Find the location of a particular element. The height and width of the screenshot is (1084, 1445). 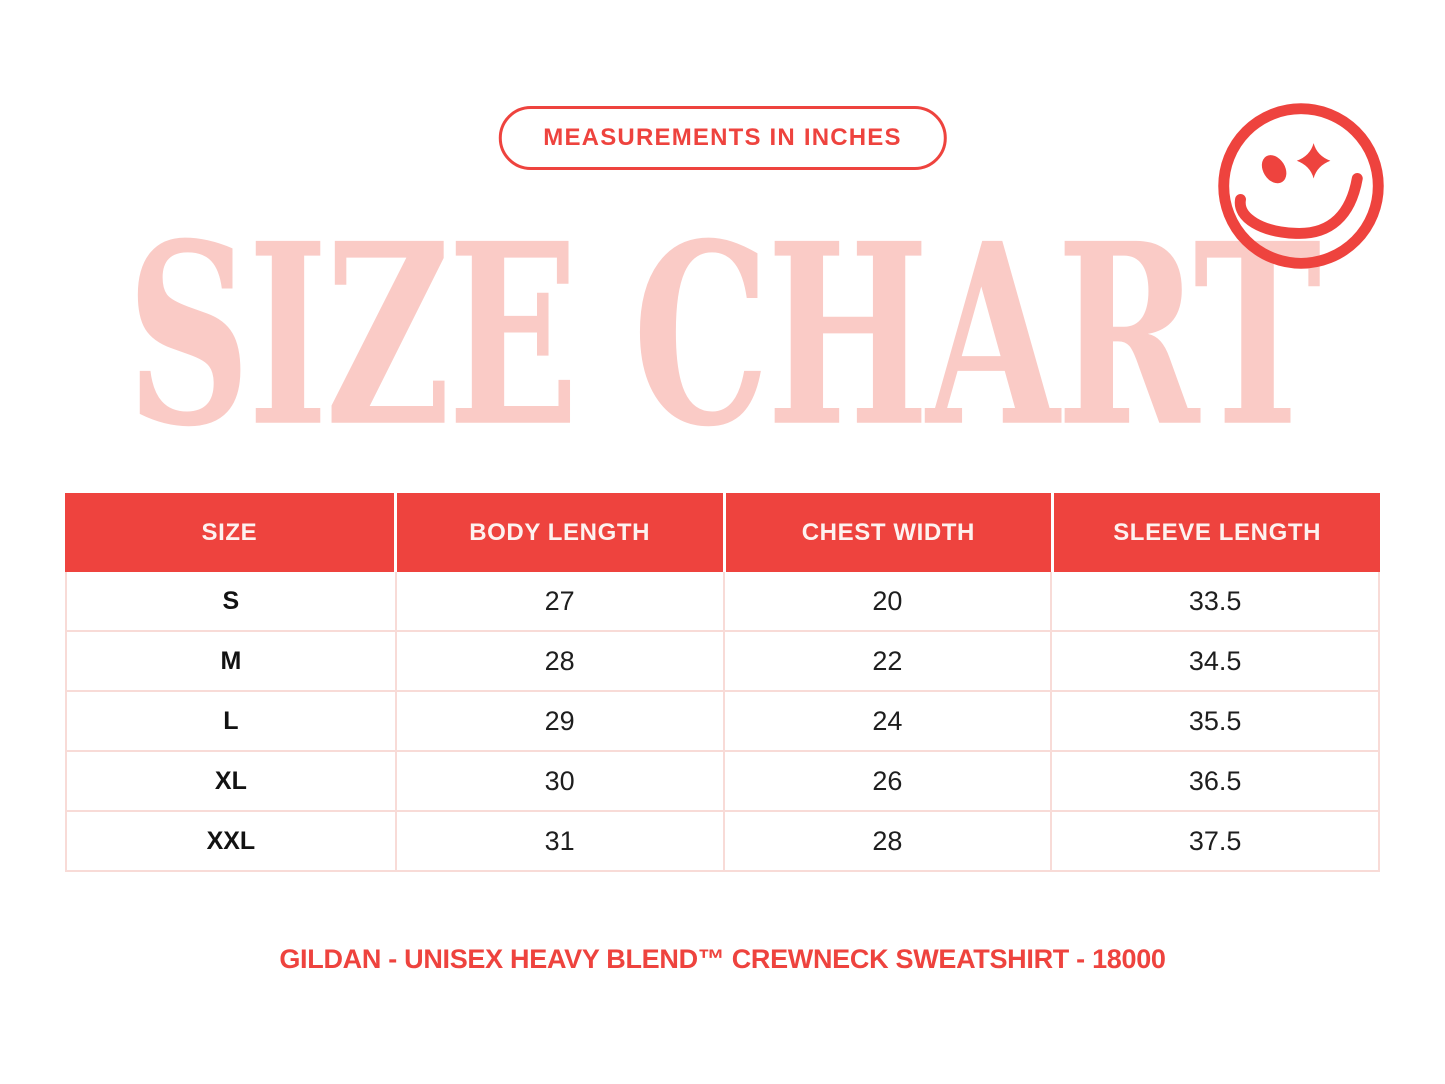

table-row: M 28 22 34.5 is located at coordinates (722, 660).